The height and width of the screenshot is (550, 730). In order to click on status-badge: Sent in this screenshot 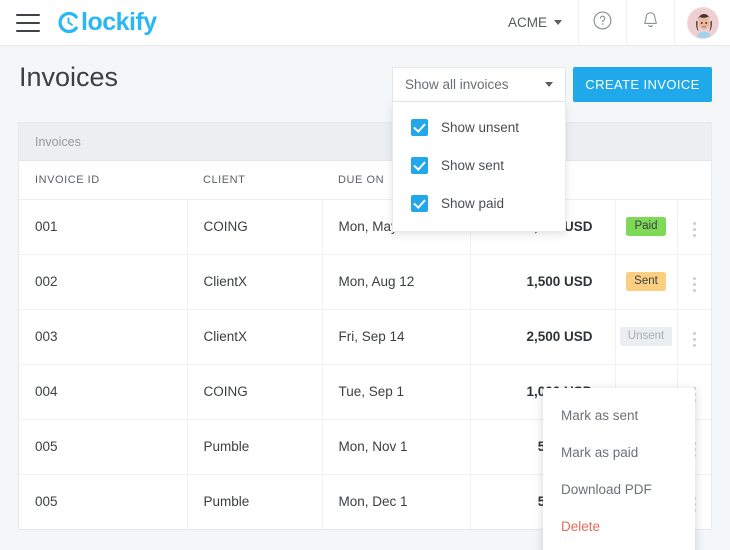, I will do `click(646, 281)`.